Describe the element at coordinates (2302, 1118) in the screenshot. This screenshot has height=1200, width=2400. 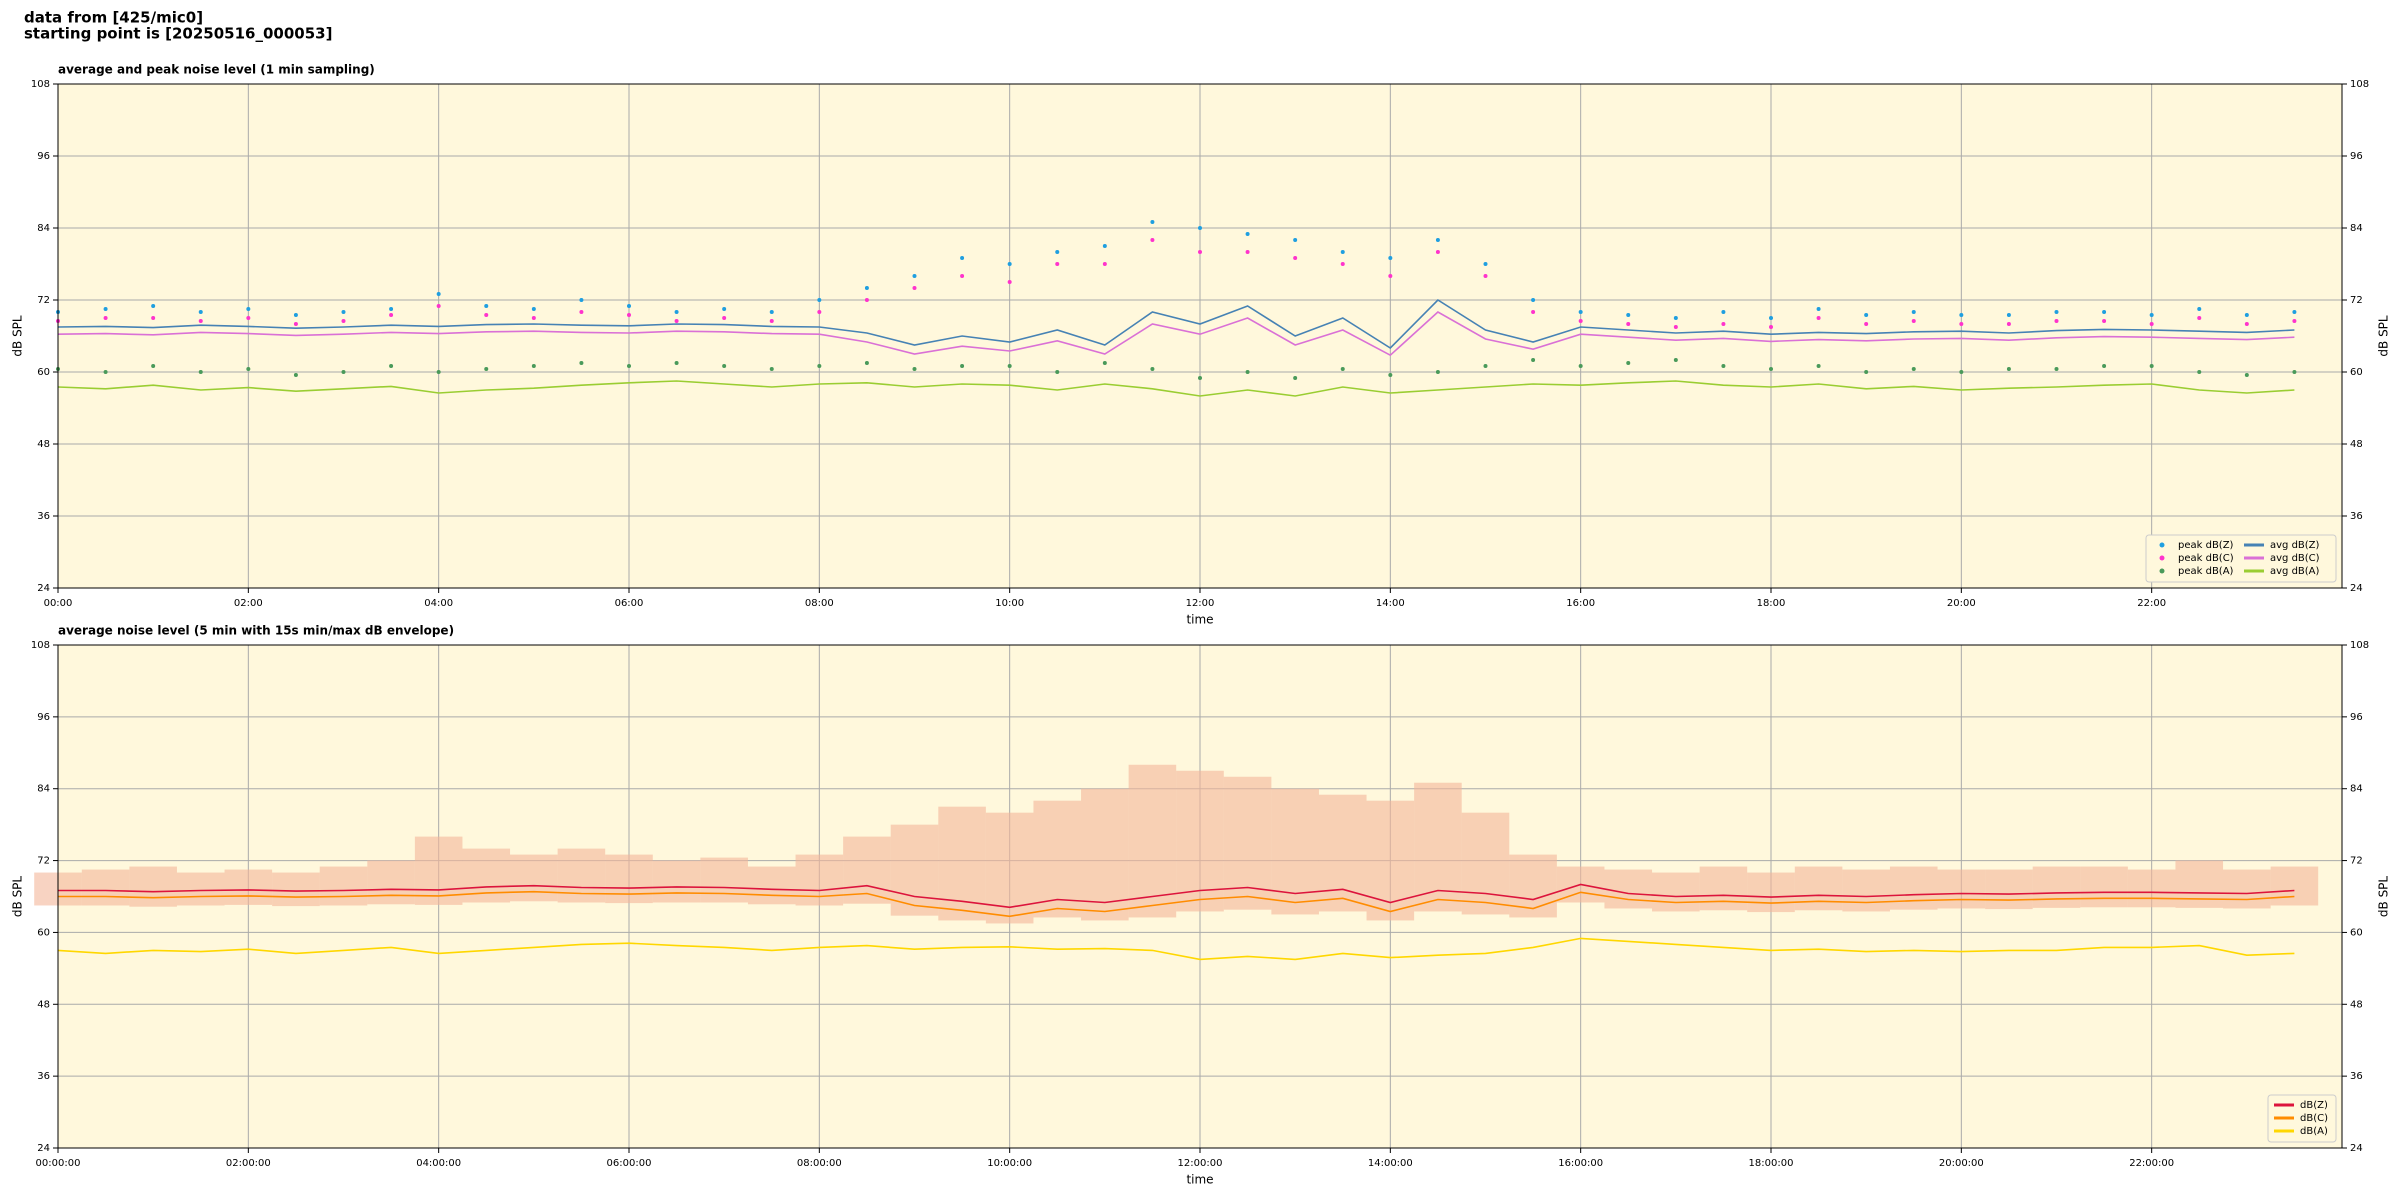
I see `legend: dB(Z) dB(C) dB(A)` at that location.